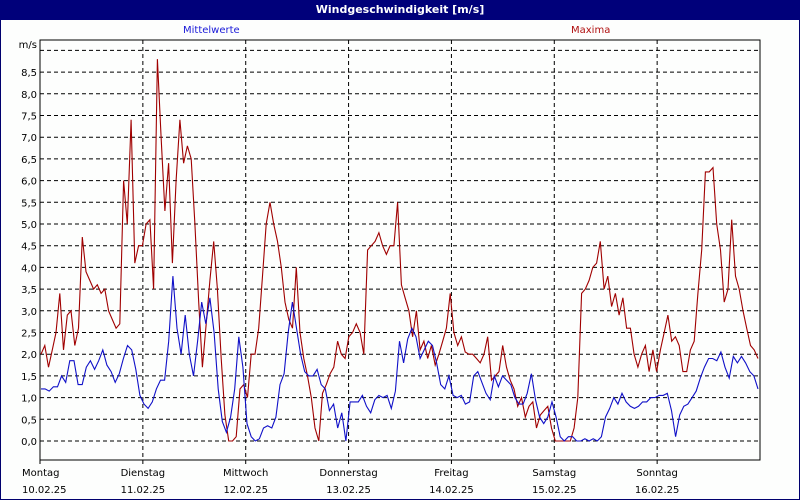 This screenshot has height=500, width=800. Describe the element at coordinates (348, 490) in the screenshot. I see `x-tick-date: 13.02.25` at that location.